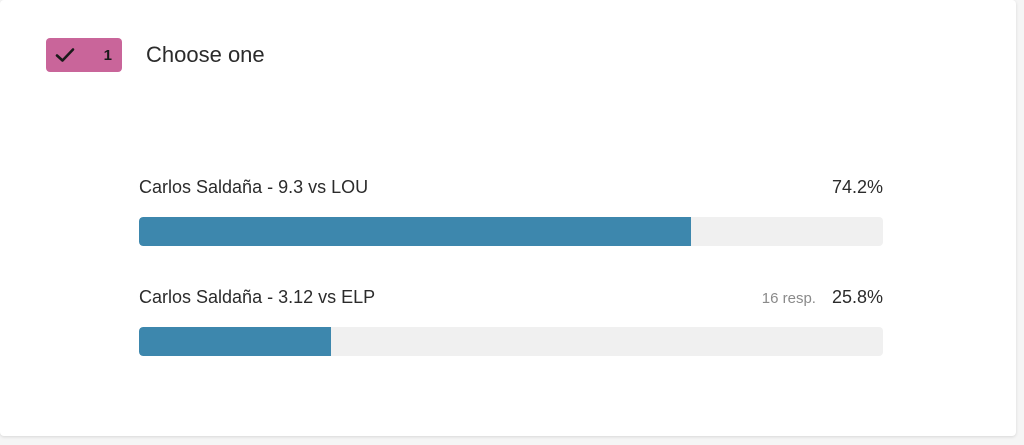  I want to click on option-label: Carlos Saldaña - 9.3 vs LOU, so click(254, 187).